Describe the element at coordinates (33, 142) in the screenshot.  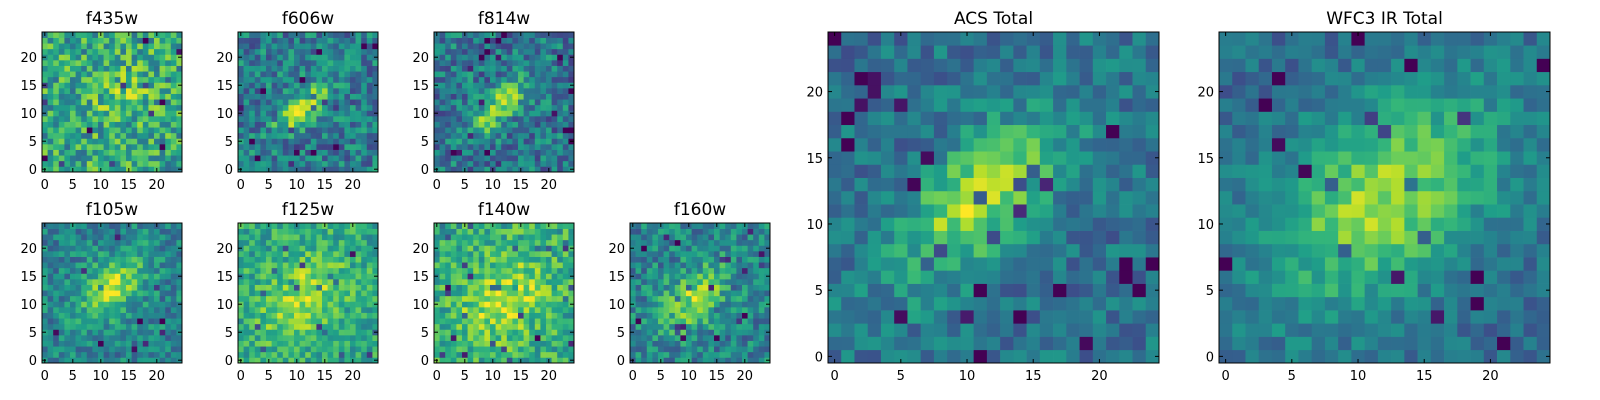
I see `y-tick-label: 5` at that location.